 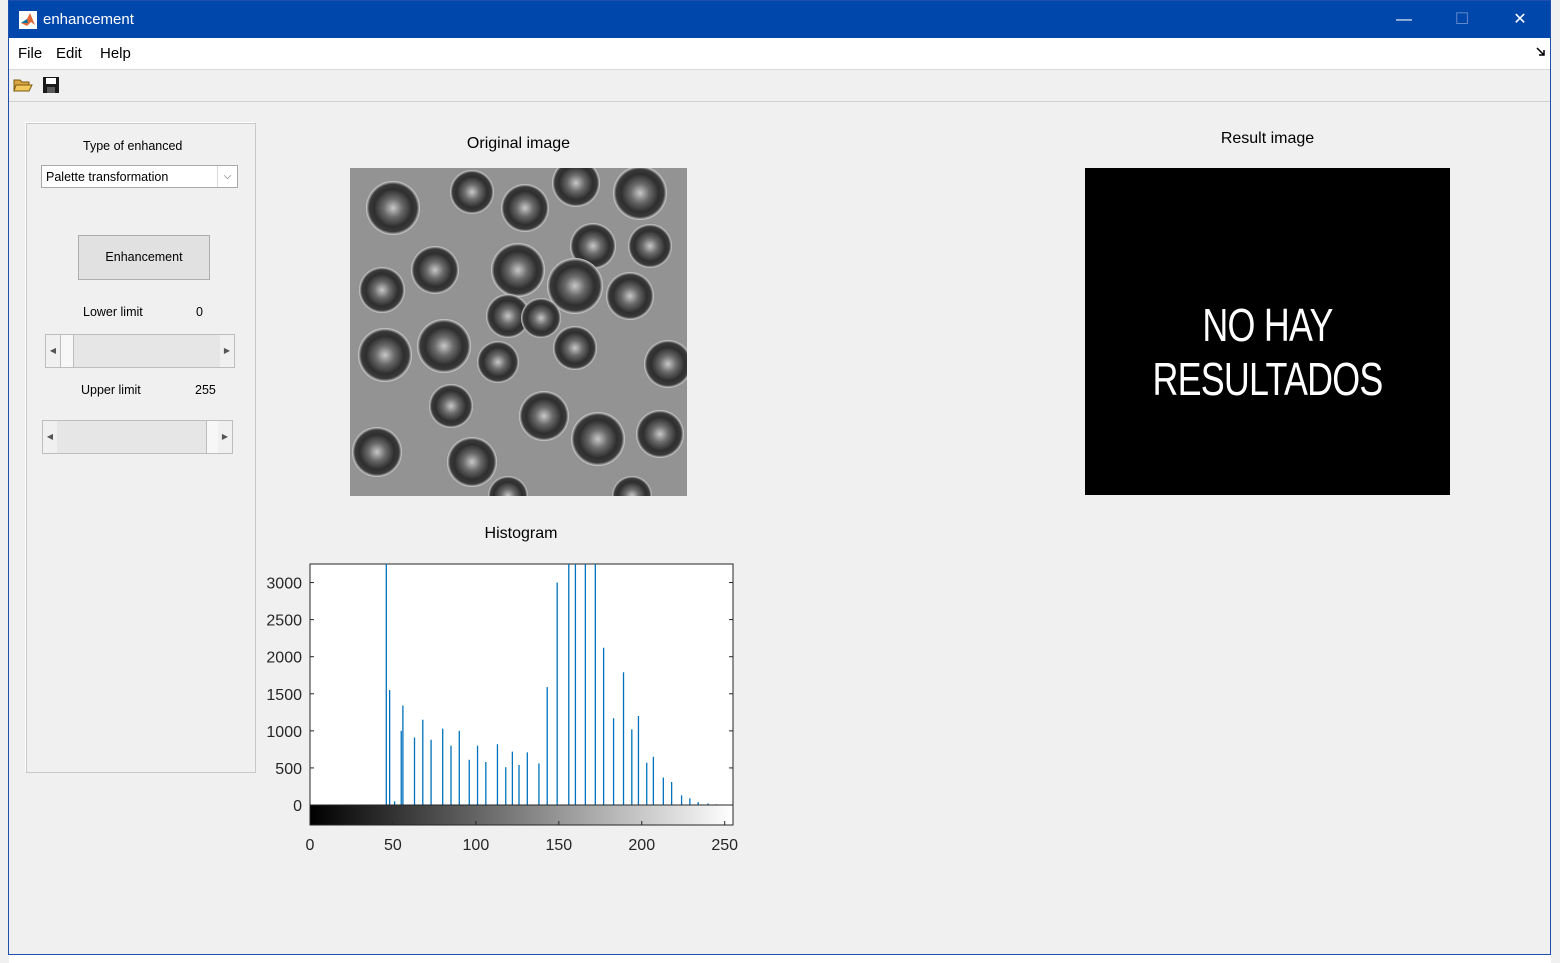 I want to click on save-disk-icon, so click(x=51, y=85).